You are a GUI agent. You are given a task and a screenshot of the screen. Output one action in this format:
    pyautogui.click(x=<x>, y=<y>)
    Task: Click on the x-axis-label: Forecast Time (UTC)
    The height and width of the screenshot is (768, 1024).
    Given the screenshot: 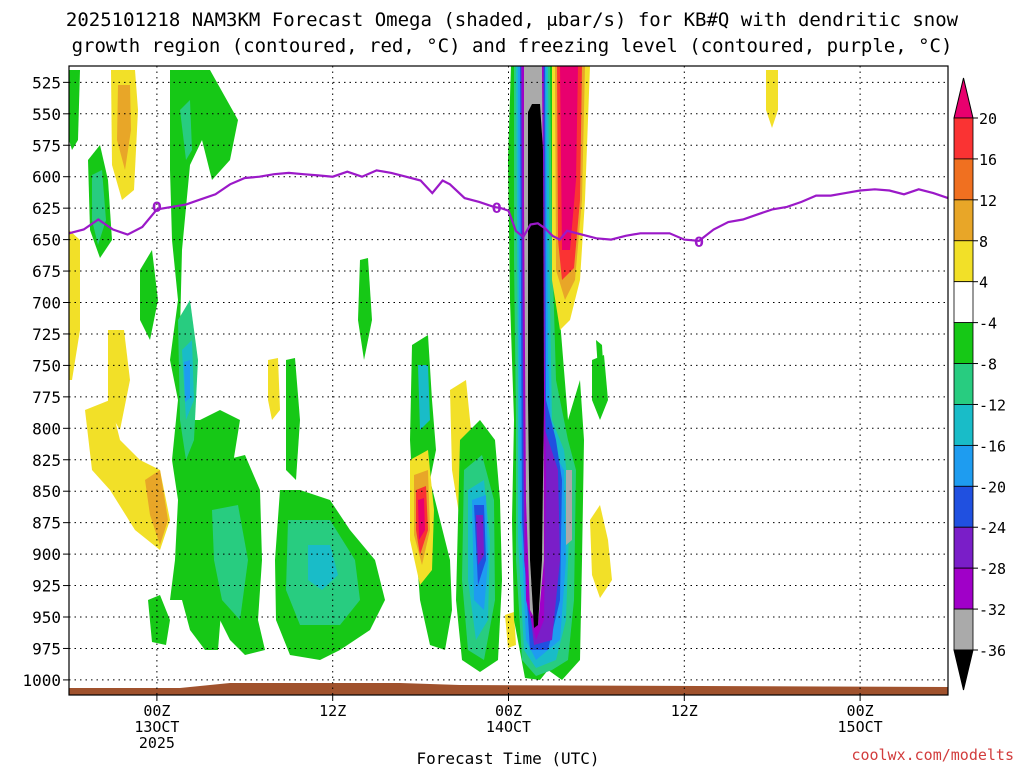 What is the action you would take?
    pyautogui.click(x=507, y=758)
    